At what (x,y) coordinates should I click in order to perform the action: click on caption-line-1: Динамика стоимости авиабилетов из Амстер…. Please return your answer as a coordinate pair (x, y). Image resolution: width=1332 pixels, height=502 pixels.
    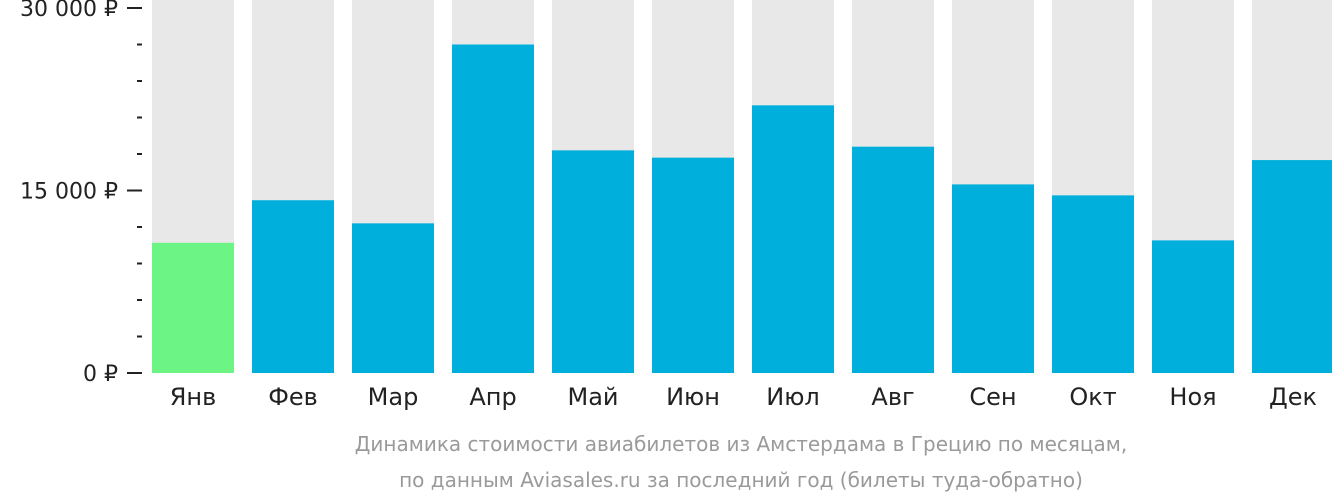
    Looking at the image, I should click on (741, 444).